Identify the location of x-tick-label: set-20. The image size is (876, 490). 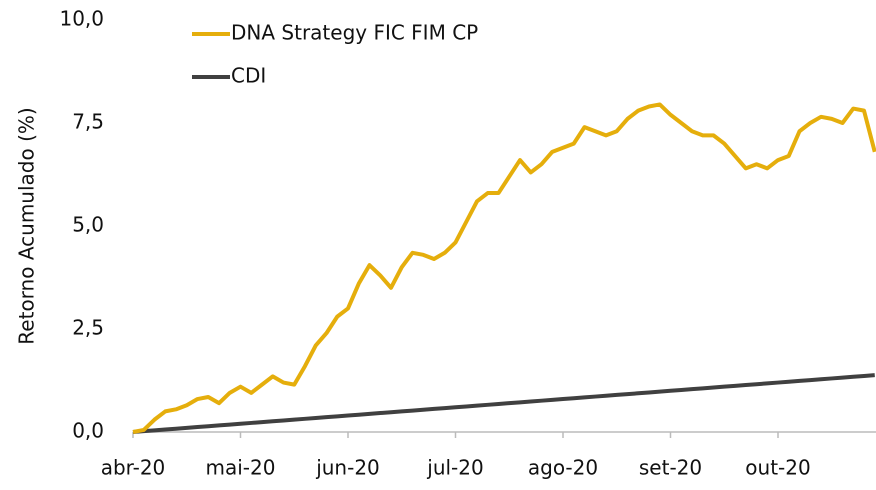
(670, 468).